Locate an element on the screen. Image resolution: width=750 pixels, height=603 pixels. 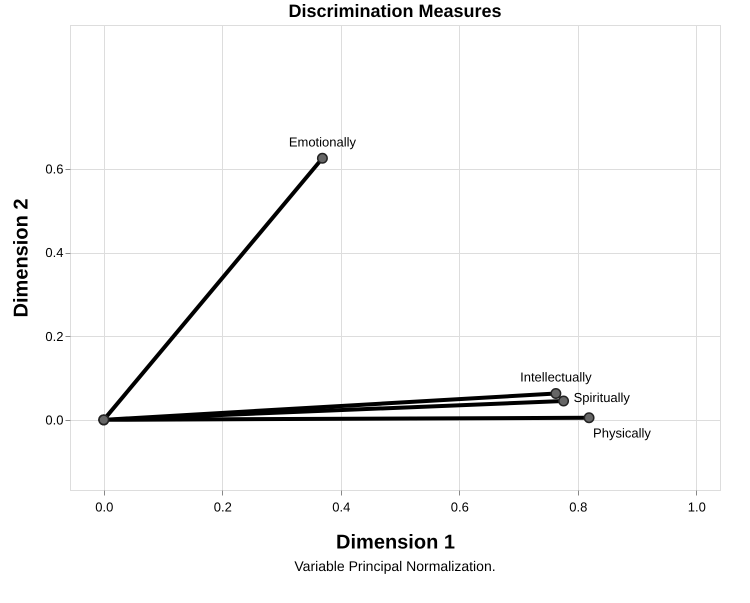
series-label: Physically is located at coordinates (622, 433).